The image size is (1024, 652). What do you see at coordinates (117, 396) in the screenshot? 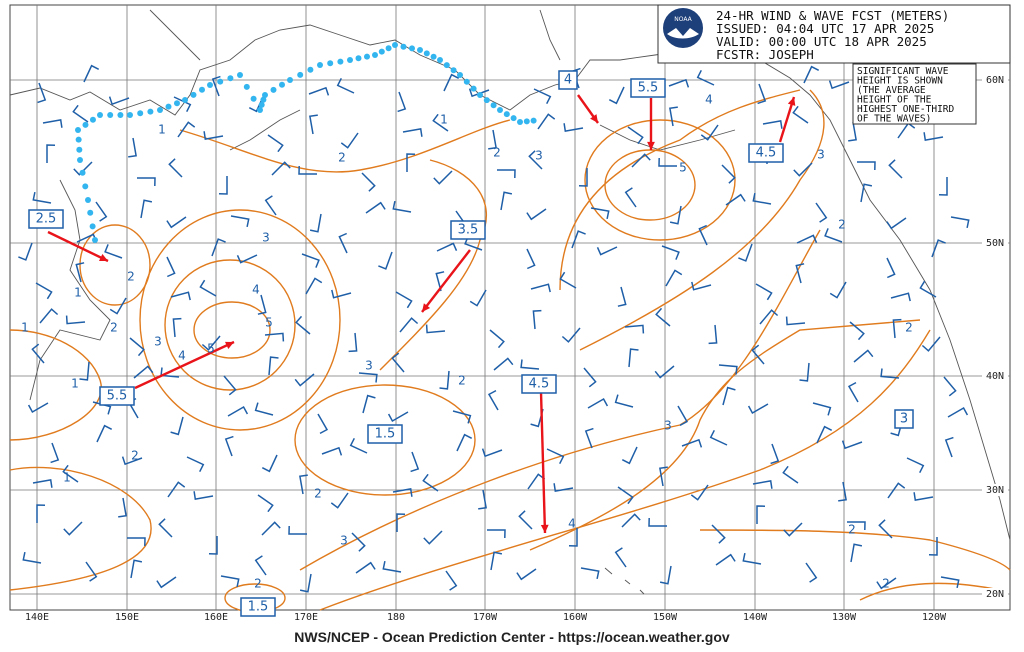
I see `wave-height: 5.5` at bounding box center [117, 396].